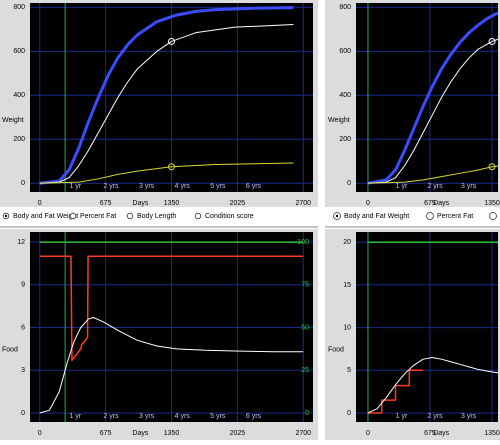  I want to click on y2-tick-label: 100, so click(303, 242).